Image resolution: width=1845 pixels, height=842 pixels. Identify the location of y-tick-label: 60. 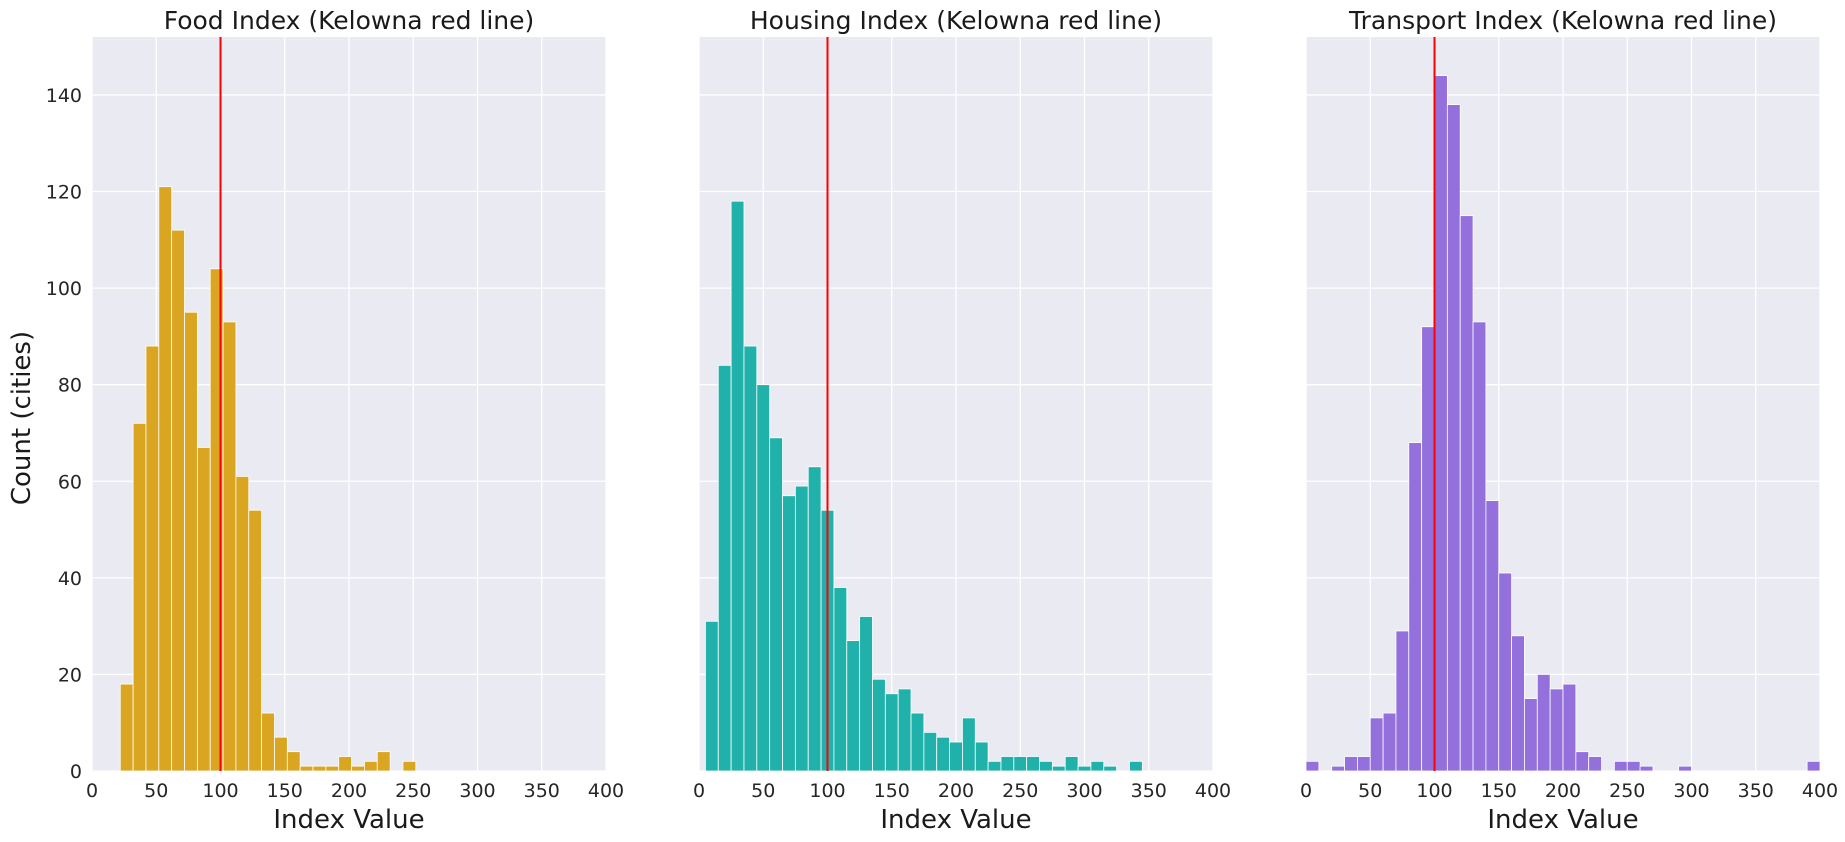
(70, 482).